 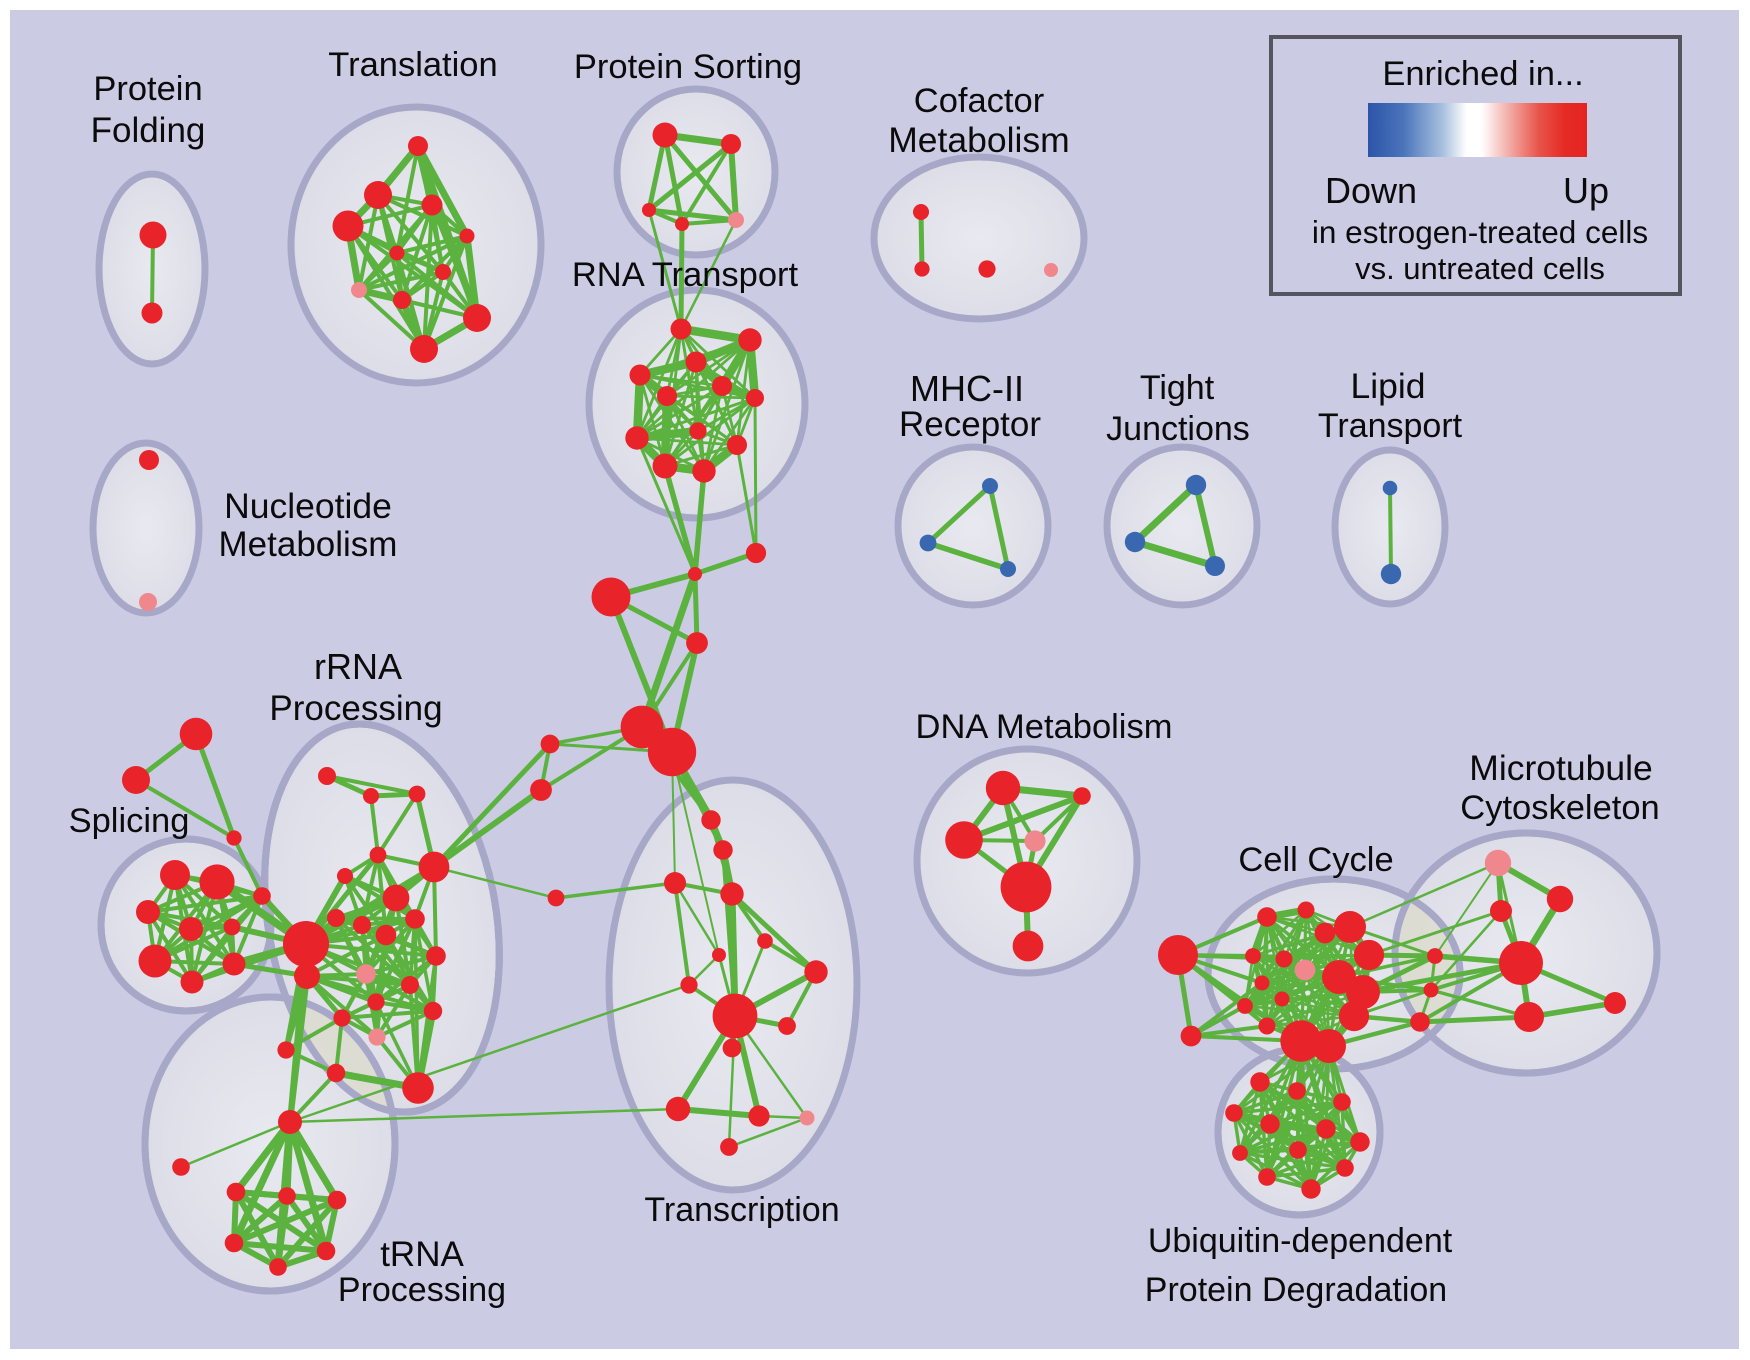 I want to click on svg-text: Folding, so click(x=148, y=130).